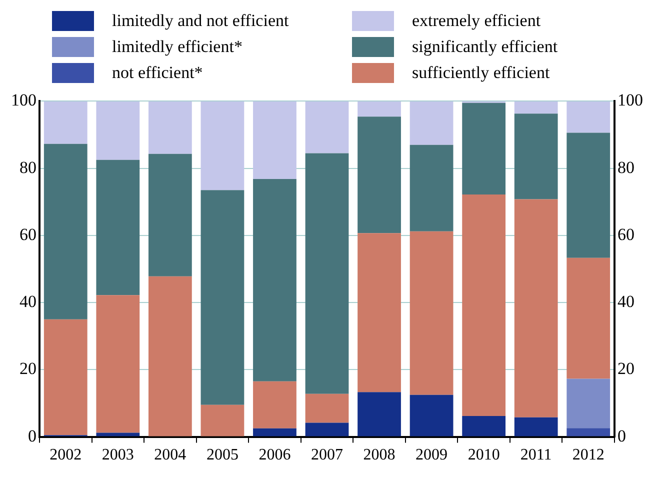 The height and width of the screenshot is (484, 658). Describe the element at coordinates (23, 100) in the screenshot. I see `y-tick-label: 100` at that location.